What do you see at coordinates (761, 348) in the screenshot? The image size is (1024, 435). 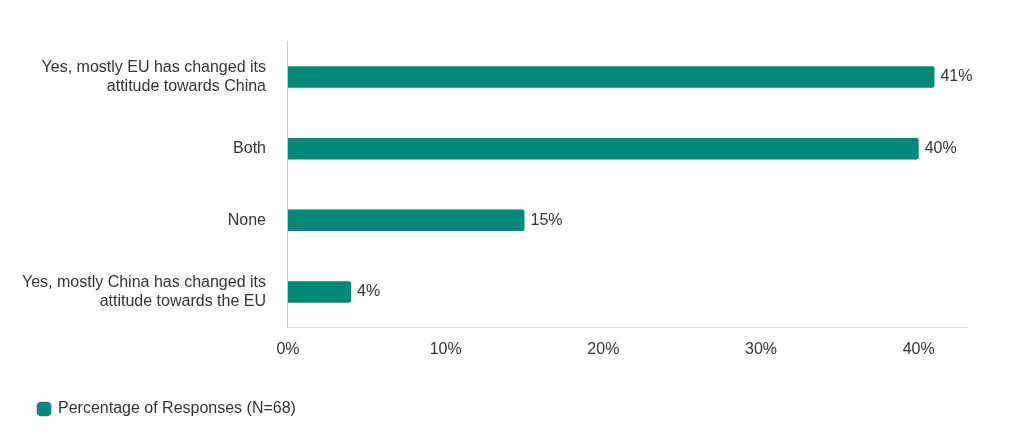 I see `x-tick-label: 30%` at bounding box center [761, 348].